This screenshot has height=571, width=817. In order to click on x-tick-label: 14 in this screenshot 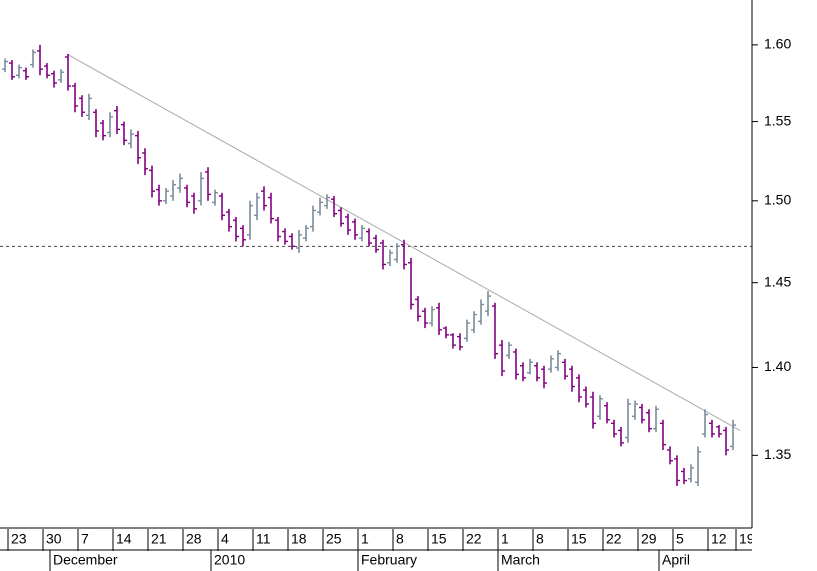, I will do `click(124, 539)`.